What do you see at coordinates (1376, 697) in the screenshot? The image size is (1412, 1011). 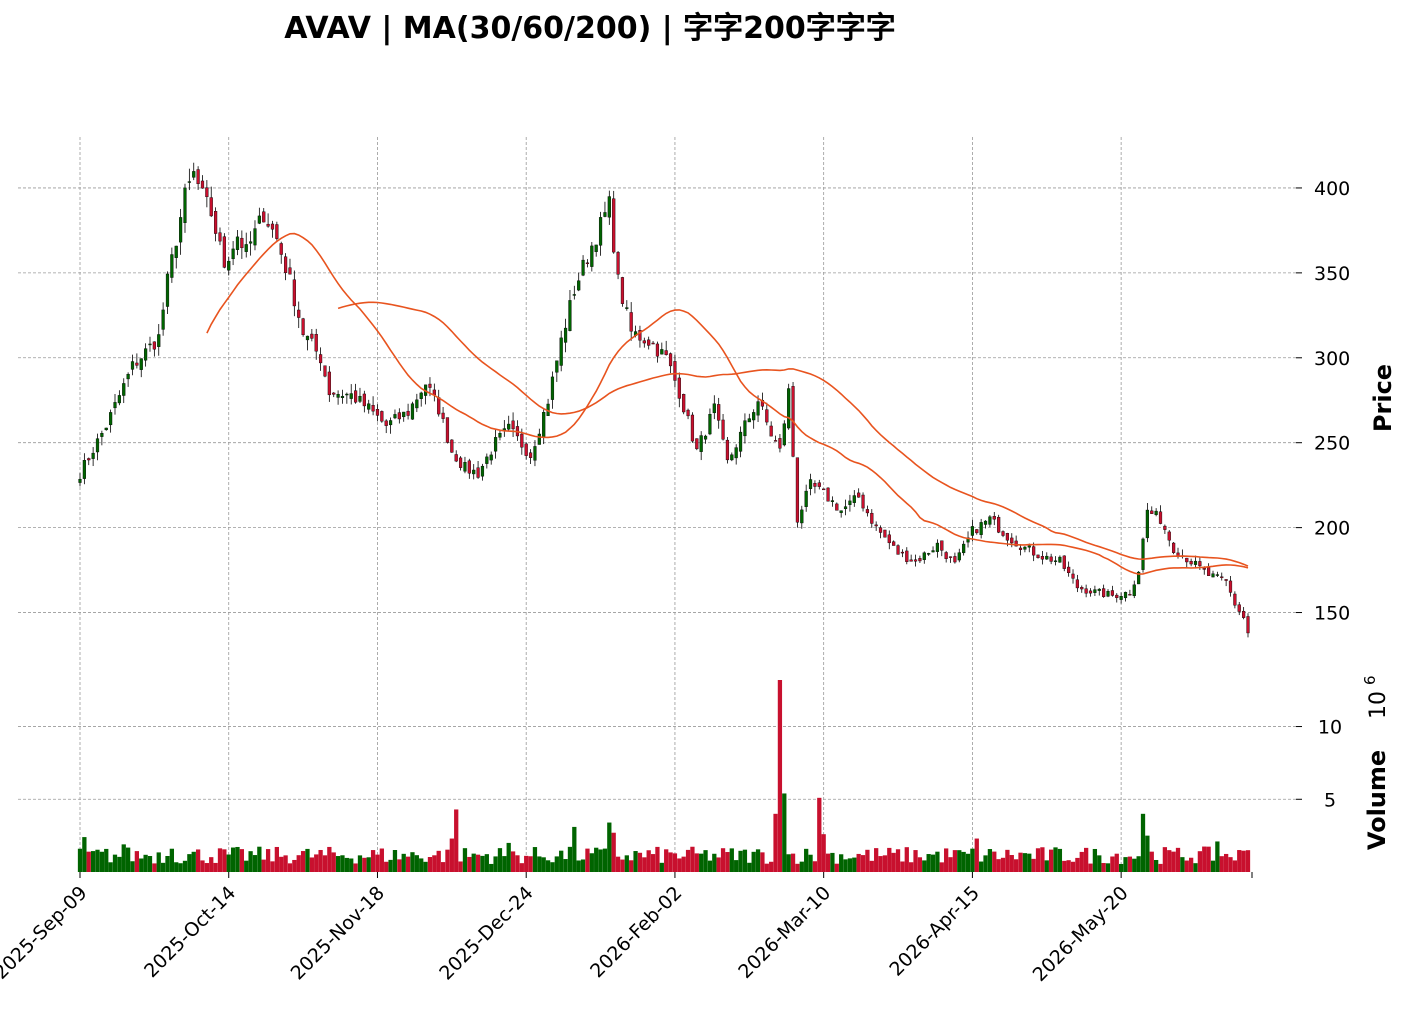 I see `volume-exponent: 10 6` at bounding box center [1376, 697].